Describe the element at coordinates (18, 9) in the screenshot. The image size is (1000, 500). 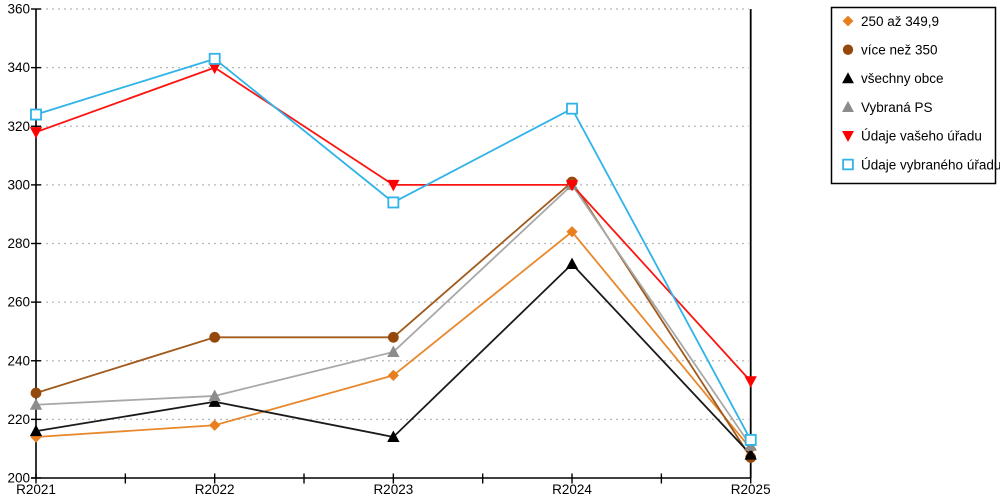
I see `y-tick-label: 360` at that location.